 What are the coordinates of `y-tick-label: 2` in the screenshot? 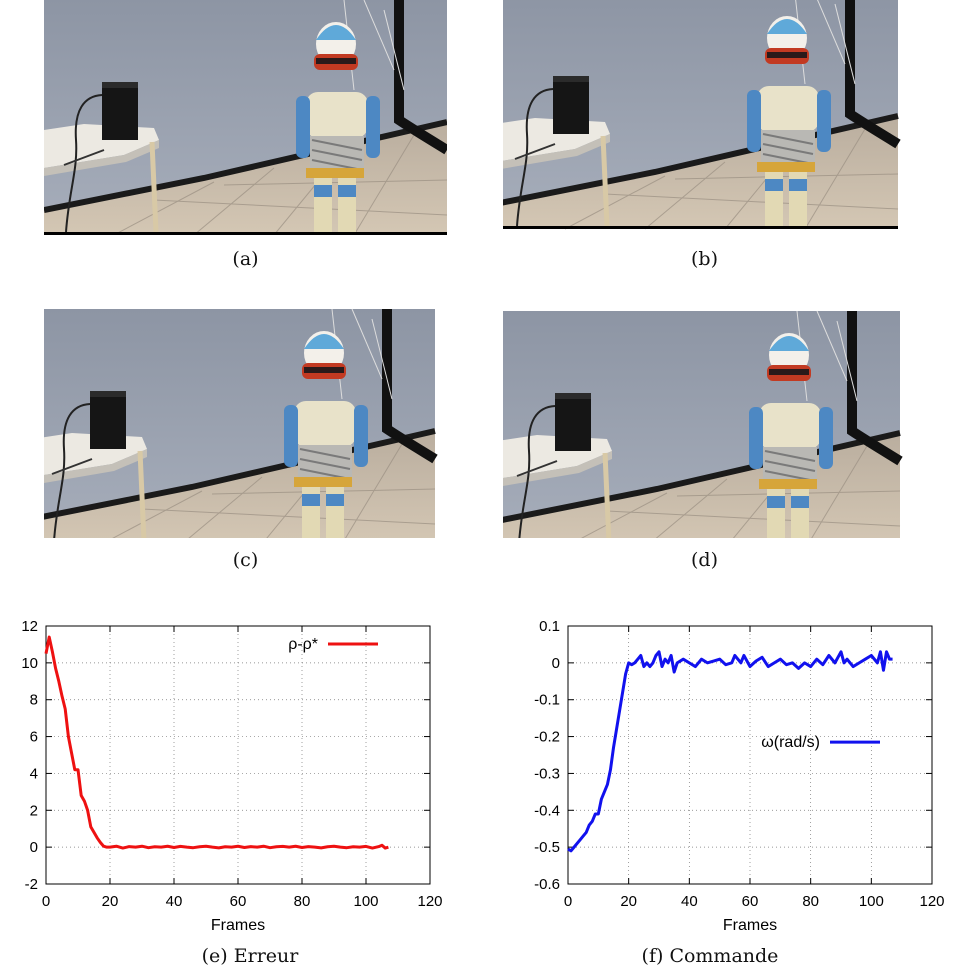 It's located at (34, 810).